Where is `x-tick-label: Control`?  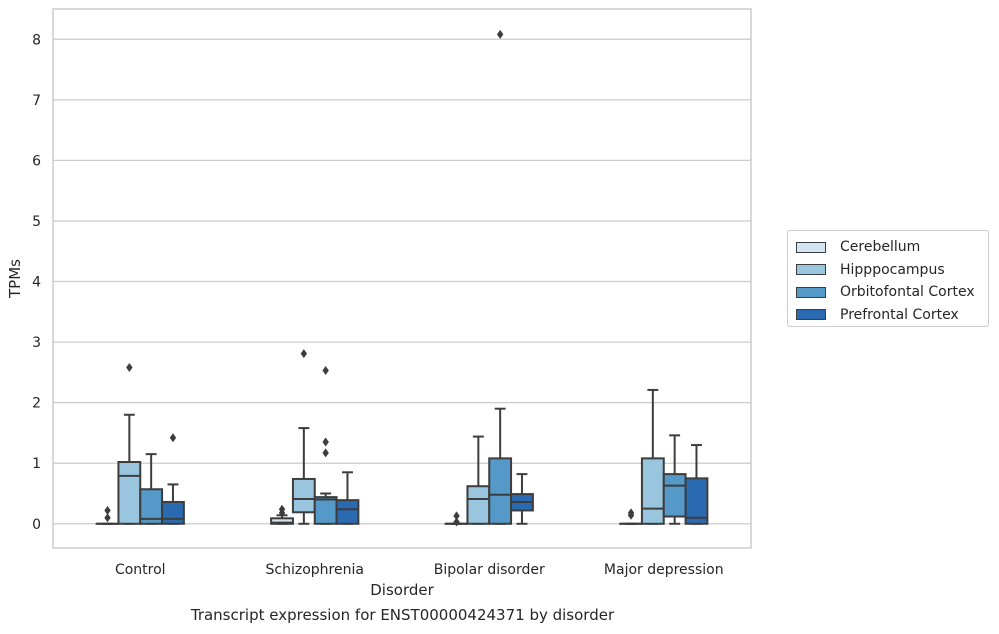
x-tick-label: Control is located at coordinates (140, 570).